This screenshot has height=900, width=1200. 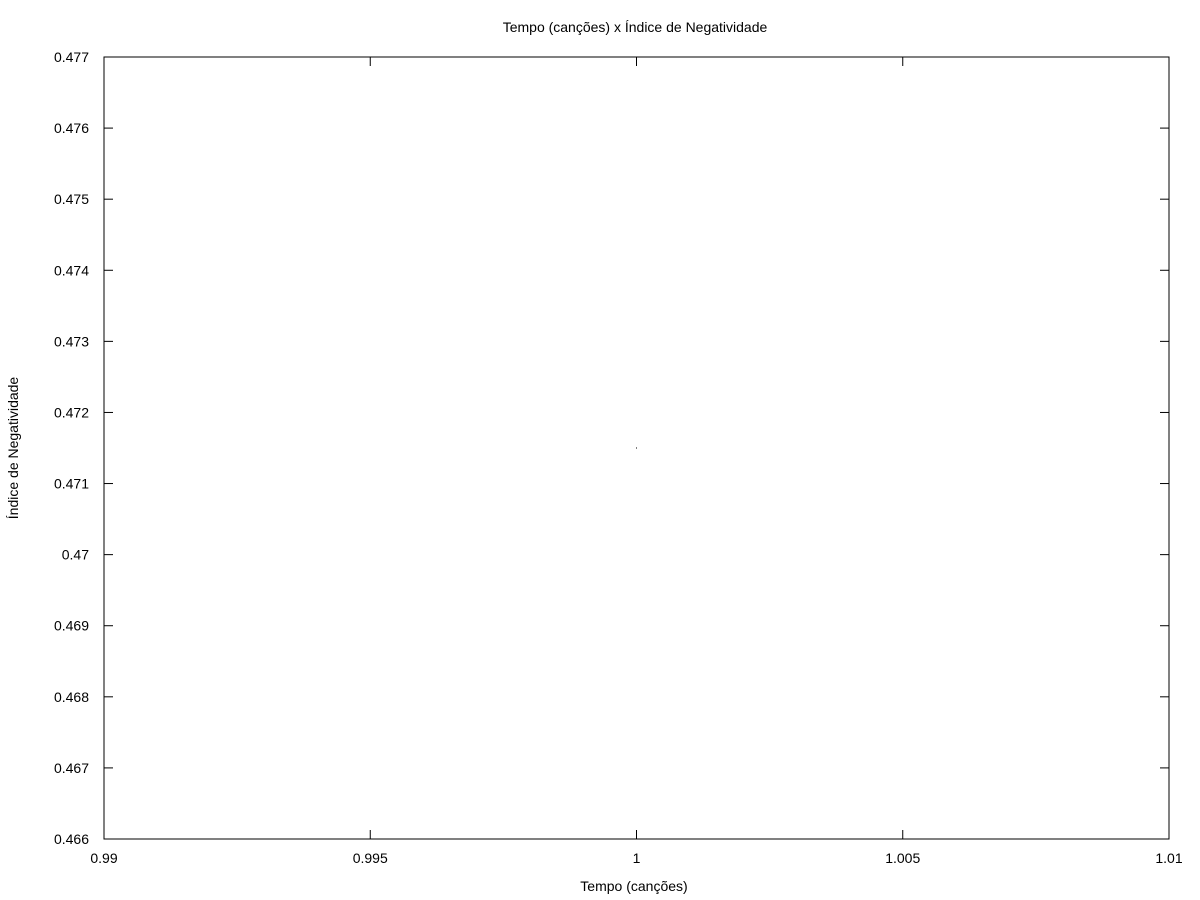 What do you see at coordinates (75, 555) in the screenshot?
I see `y-tick-label: 0.47` at bounding box center [75, 555].